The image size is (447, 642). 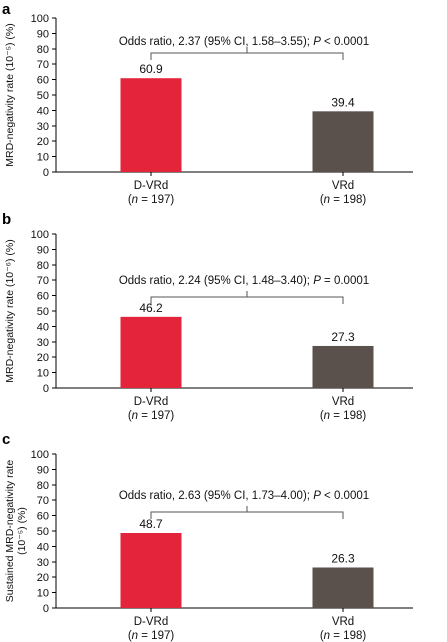 What do you see at coordinates (343, 558) in the screenshot?
I see `bar-value-label: 26.3` at bounding box center [343, 558].